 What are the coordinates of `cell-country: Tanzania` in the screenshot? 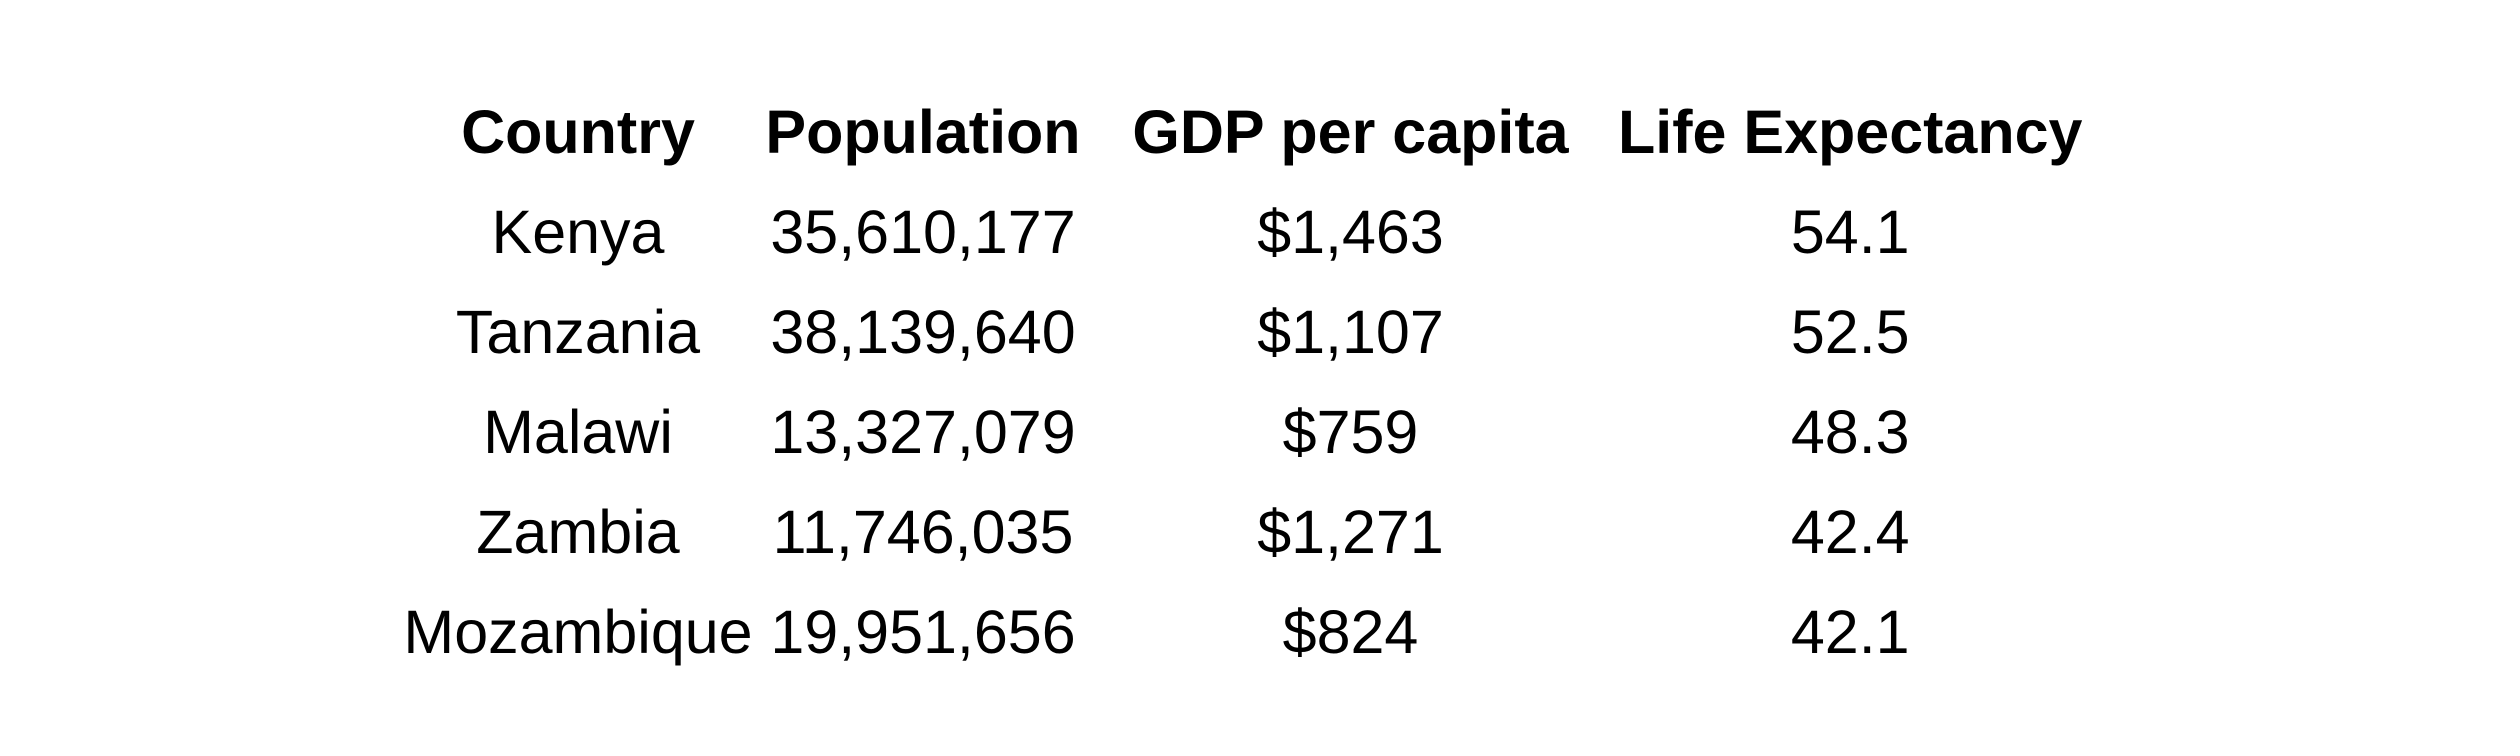 It's located at (578, 331).